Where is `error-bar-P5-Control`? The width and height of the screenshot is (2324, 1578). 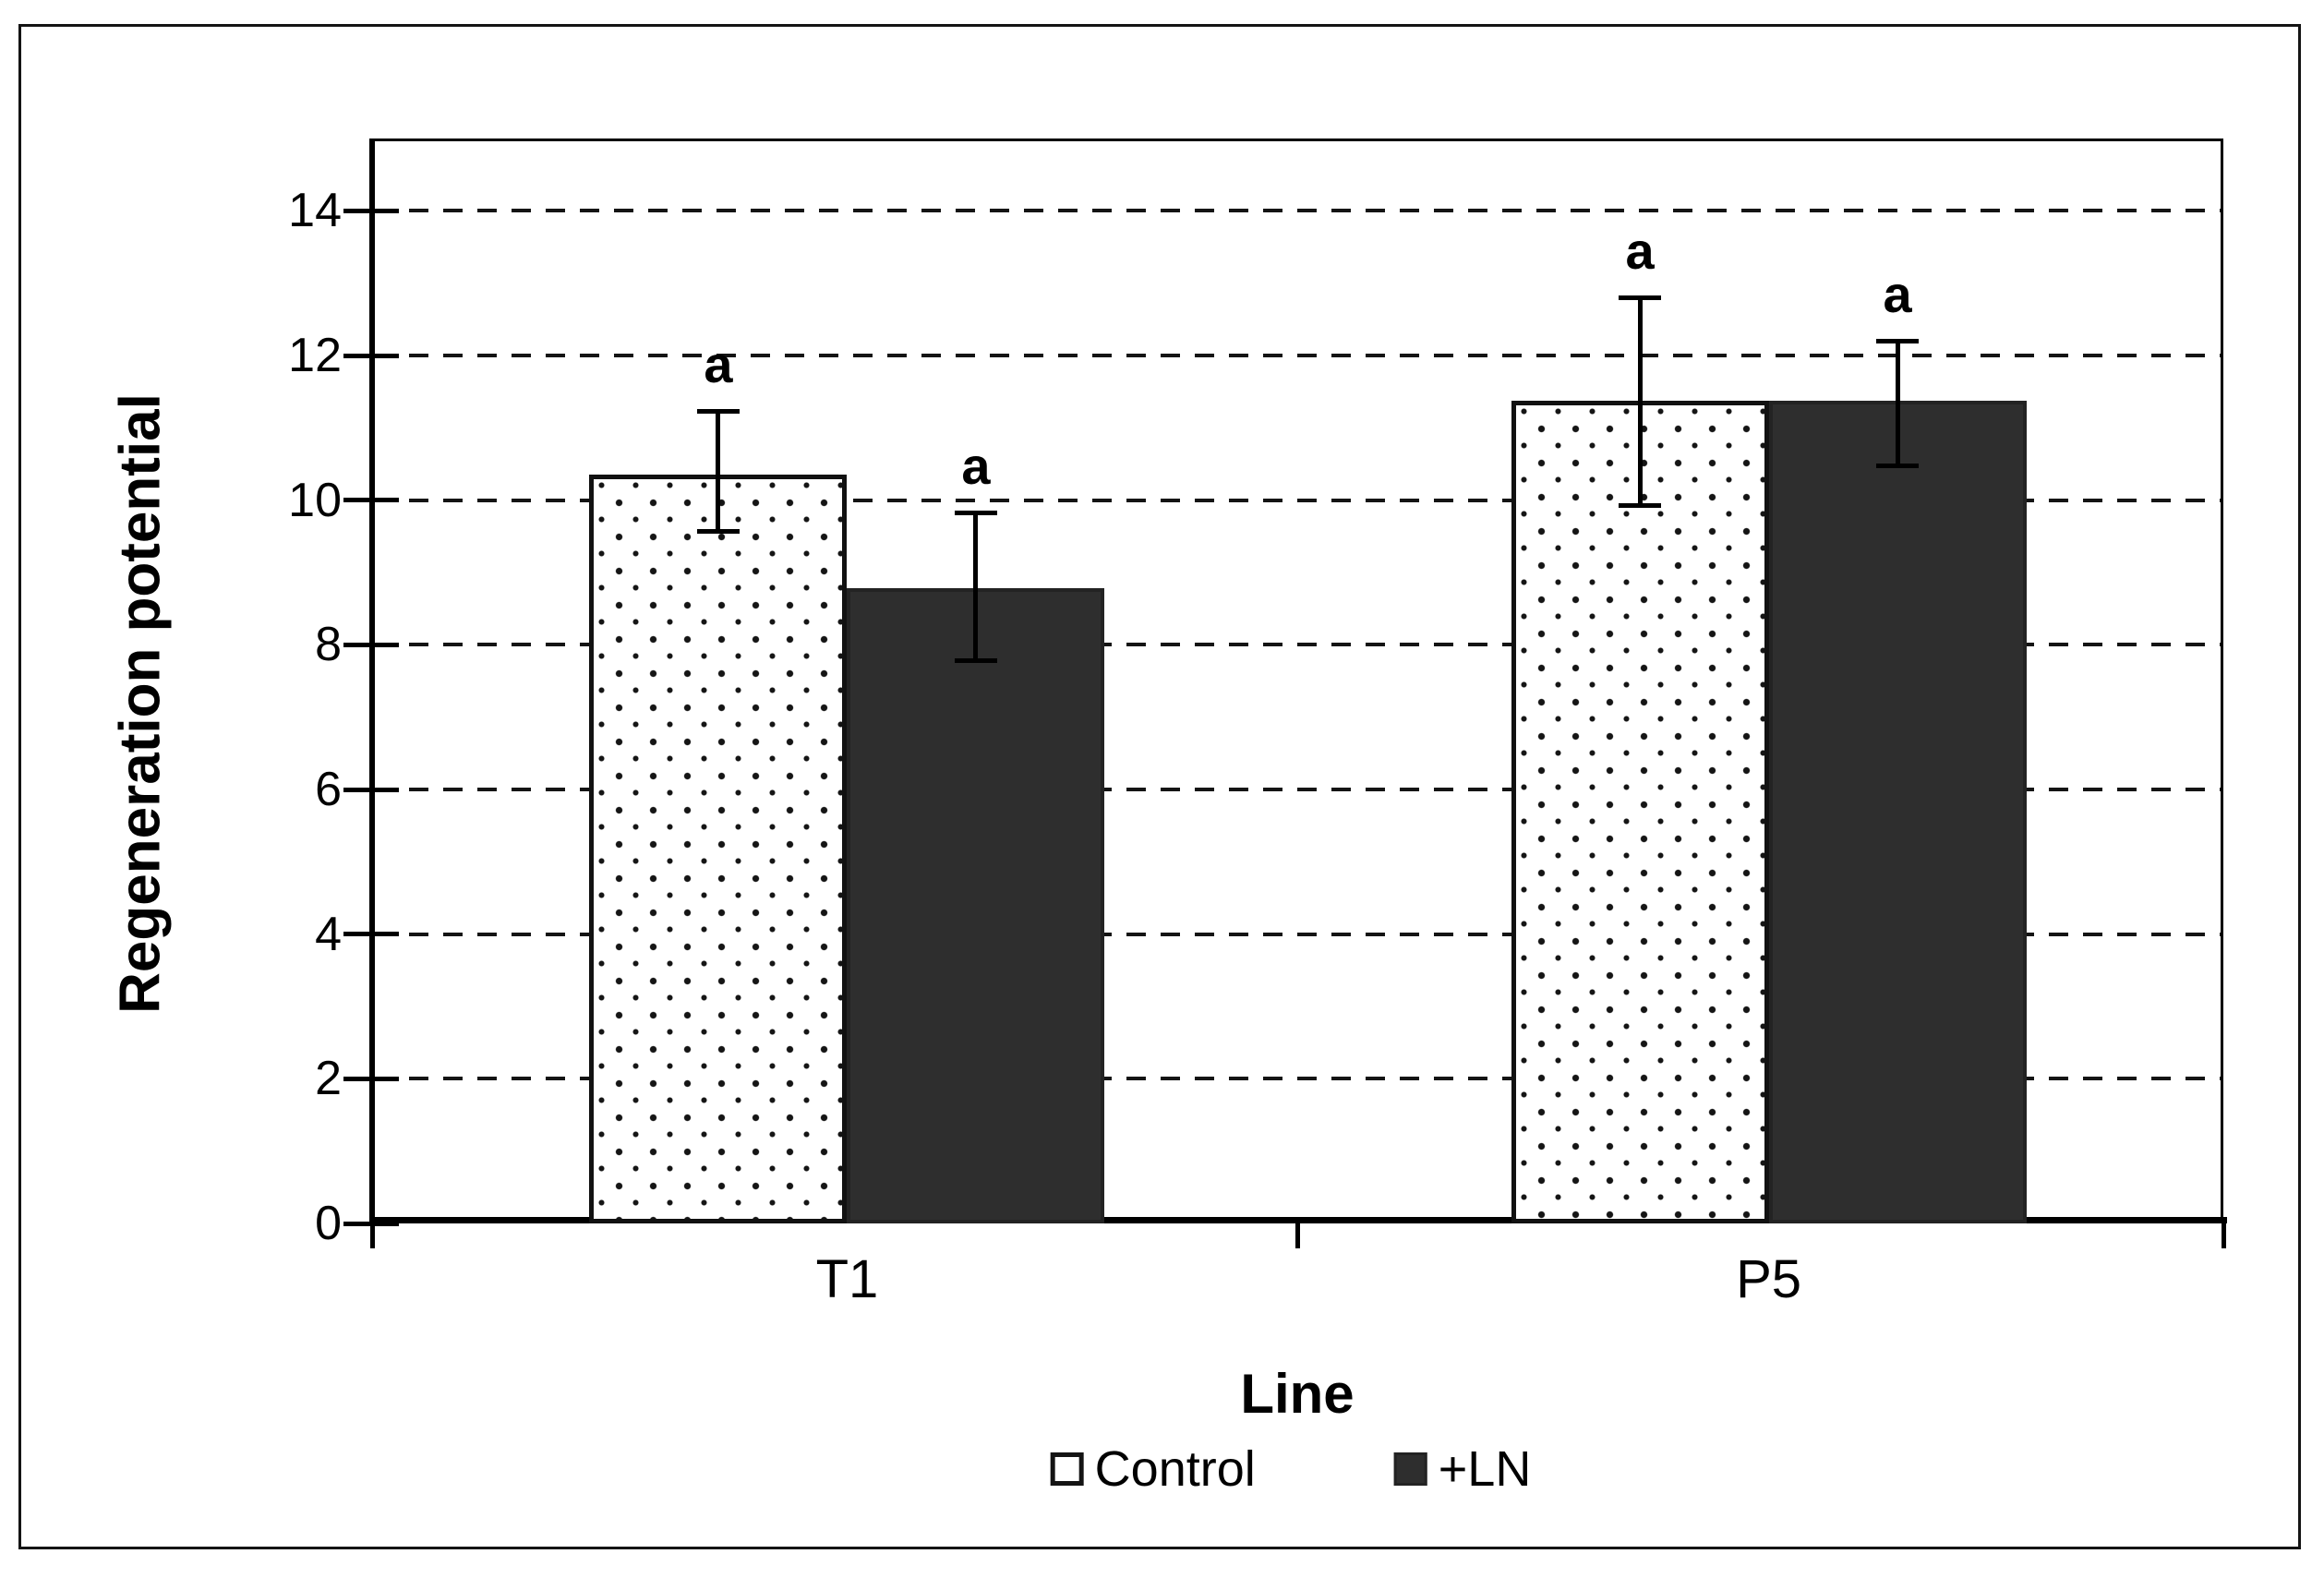
error-bar-P5-Control is located at coordinates (1640, 402).